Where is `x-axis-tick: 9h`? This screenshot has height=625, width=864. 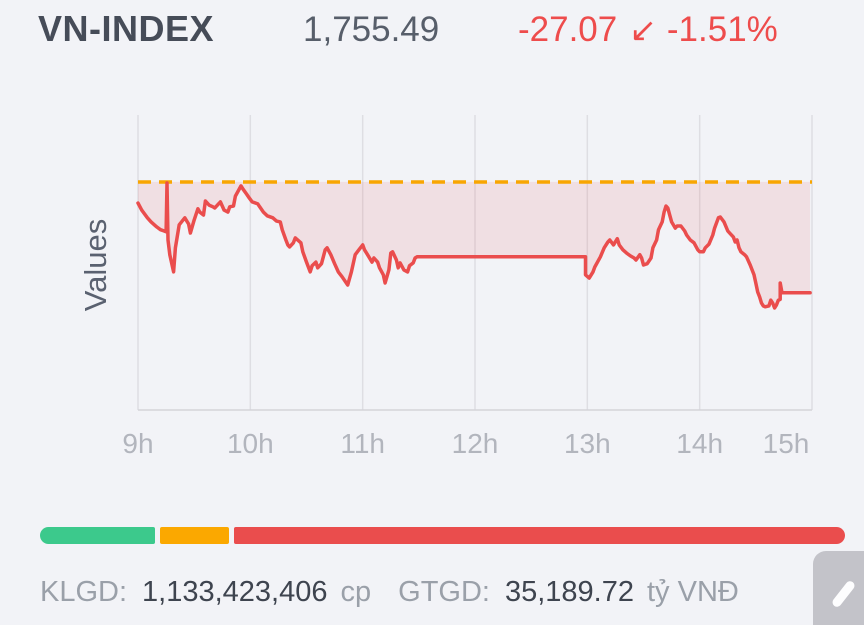 x-axis-tick: 9h is located at coordinates (138, 443).